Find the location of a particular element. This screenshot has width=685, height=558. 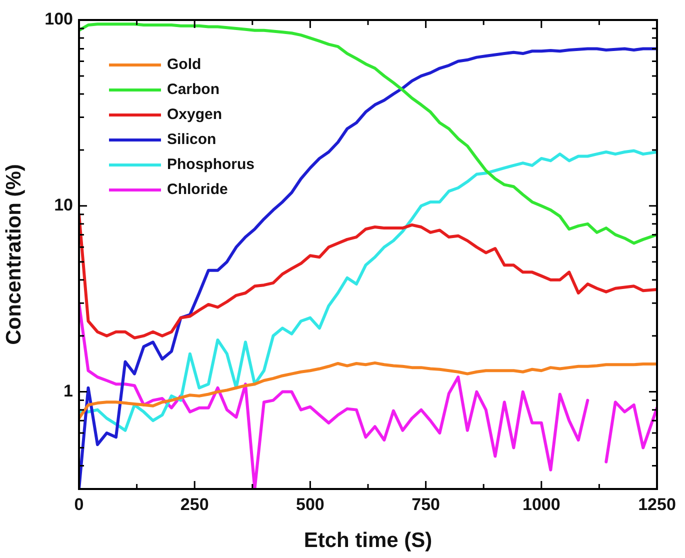

legend-label: Chloride is located at coordinates (197, 189).